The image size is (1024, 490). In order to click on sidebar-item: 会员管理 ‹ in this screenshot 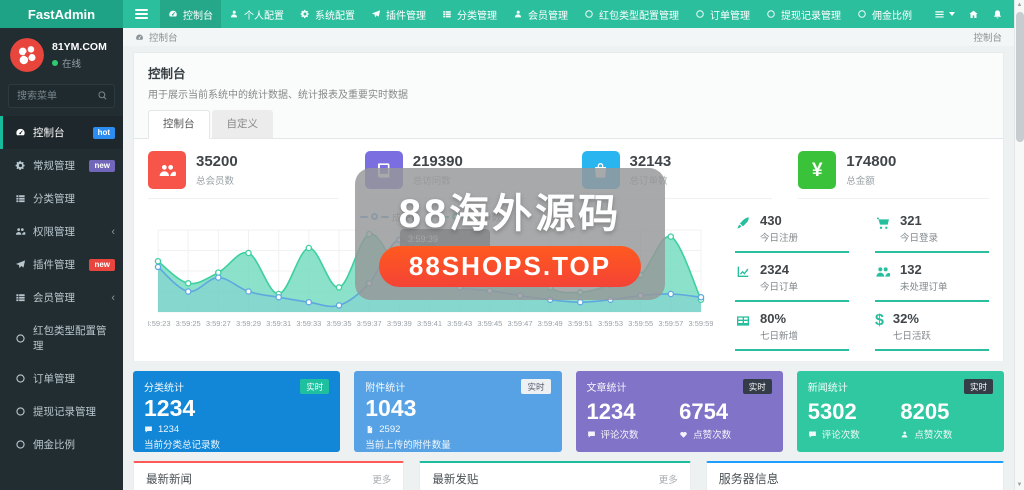, I will do `click(61, 297)`.